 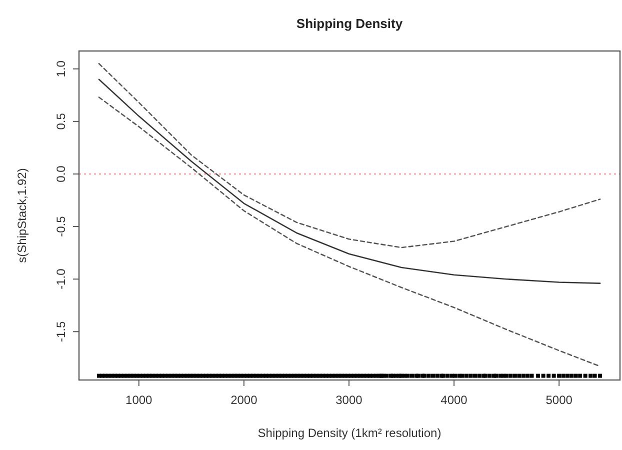 What do you see at coordinates (559, 400) in the screenshot?
I see `x-tick-label: 5000` at bounding box center [559, 400].